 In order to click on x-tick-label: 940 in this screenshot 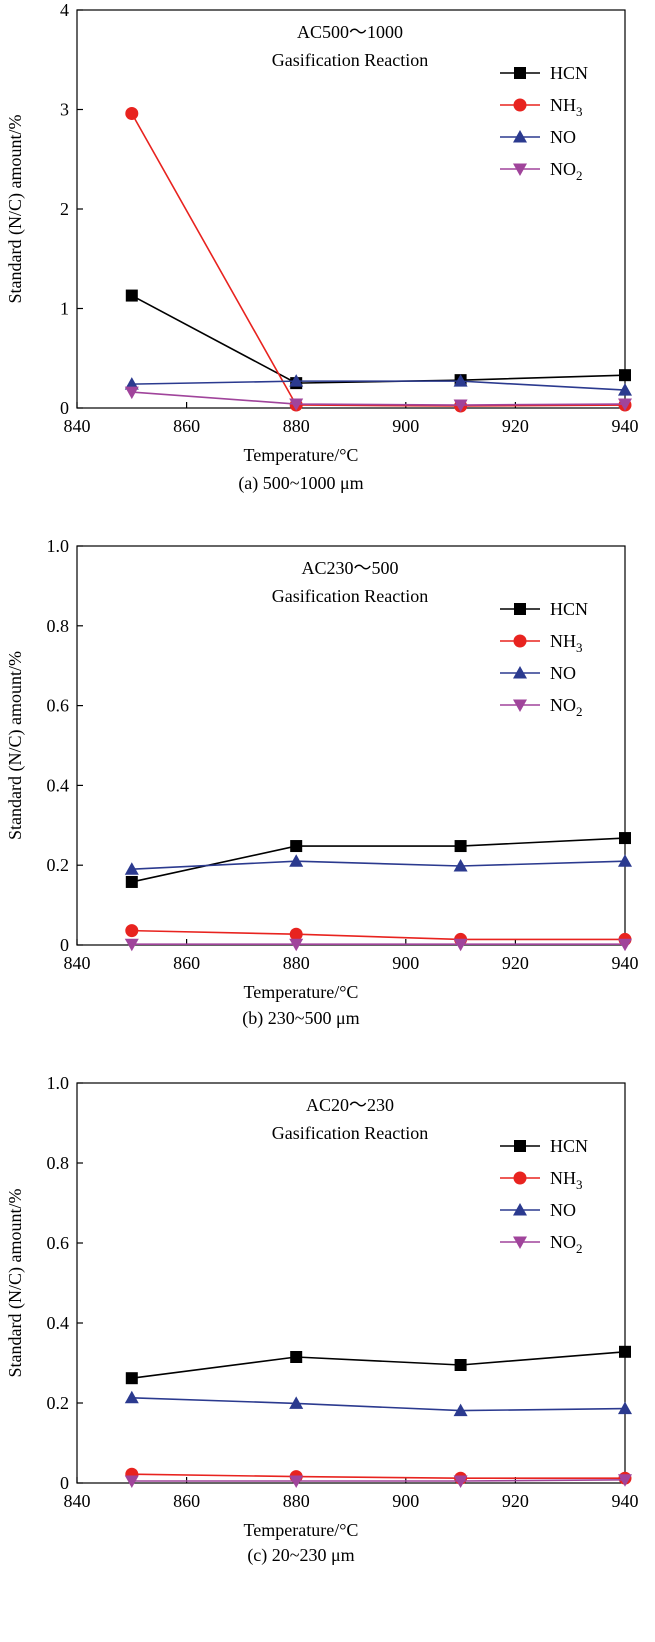, I will do `click(625, 963)`.